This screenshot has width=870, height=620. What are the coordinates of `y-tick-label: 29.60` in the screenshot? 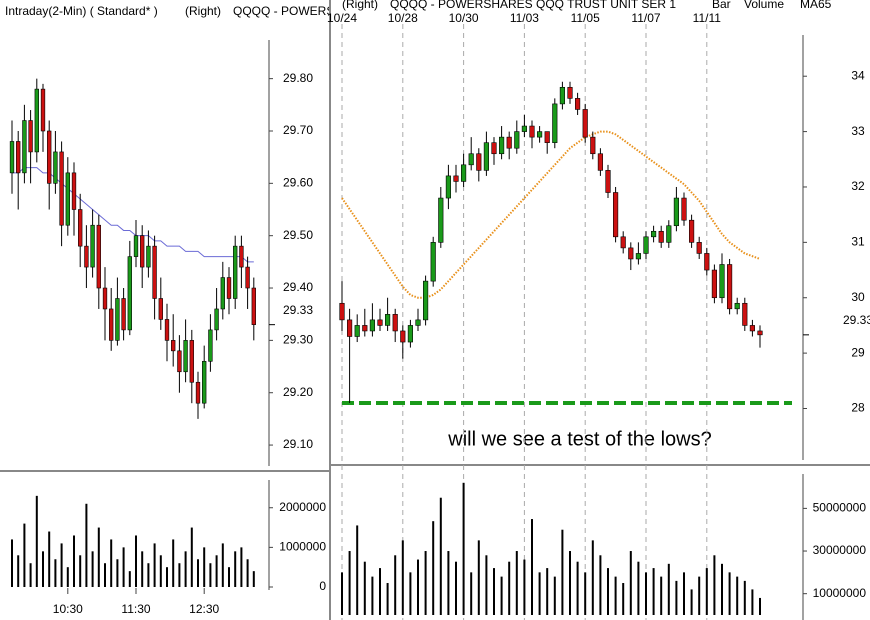 It's located at (298, 183).